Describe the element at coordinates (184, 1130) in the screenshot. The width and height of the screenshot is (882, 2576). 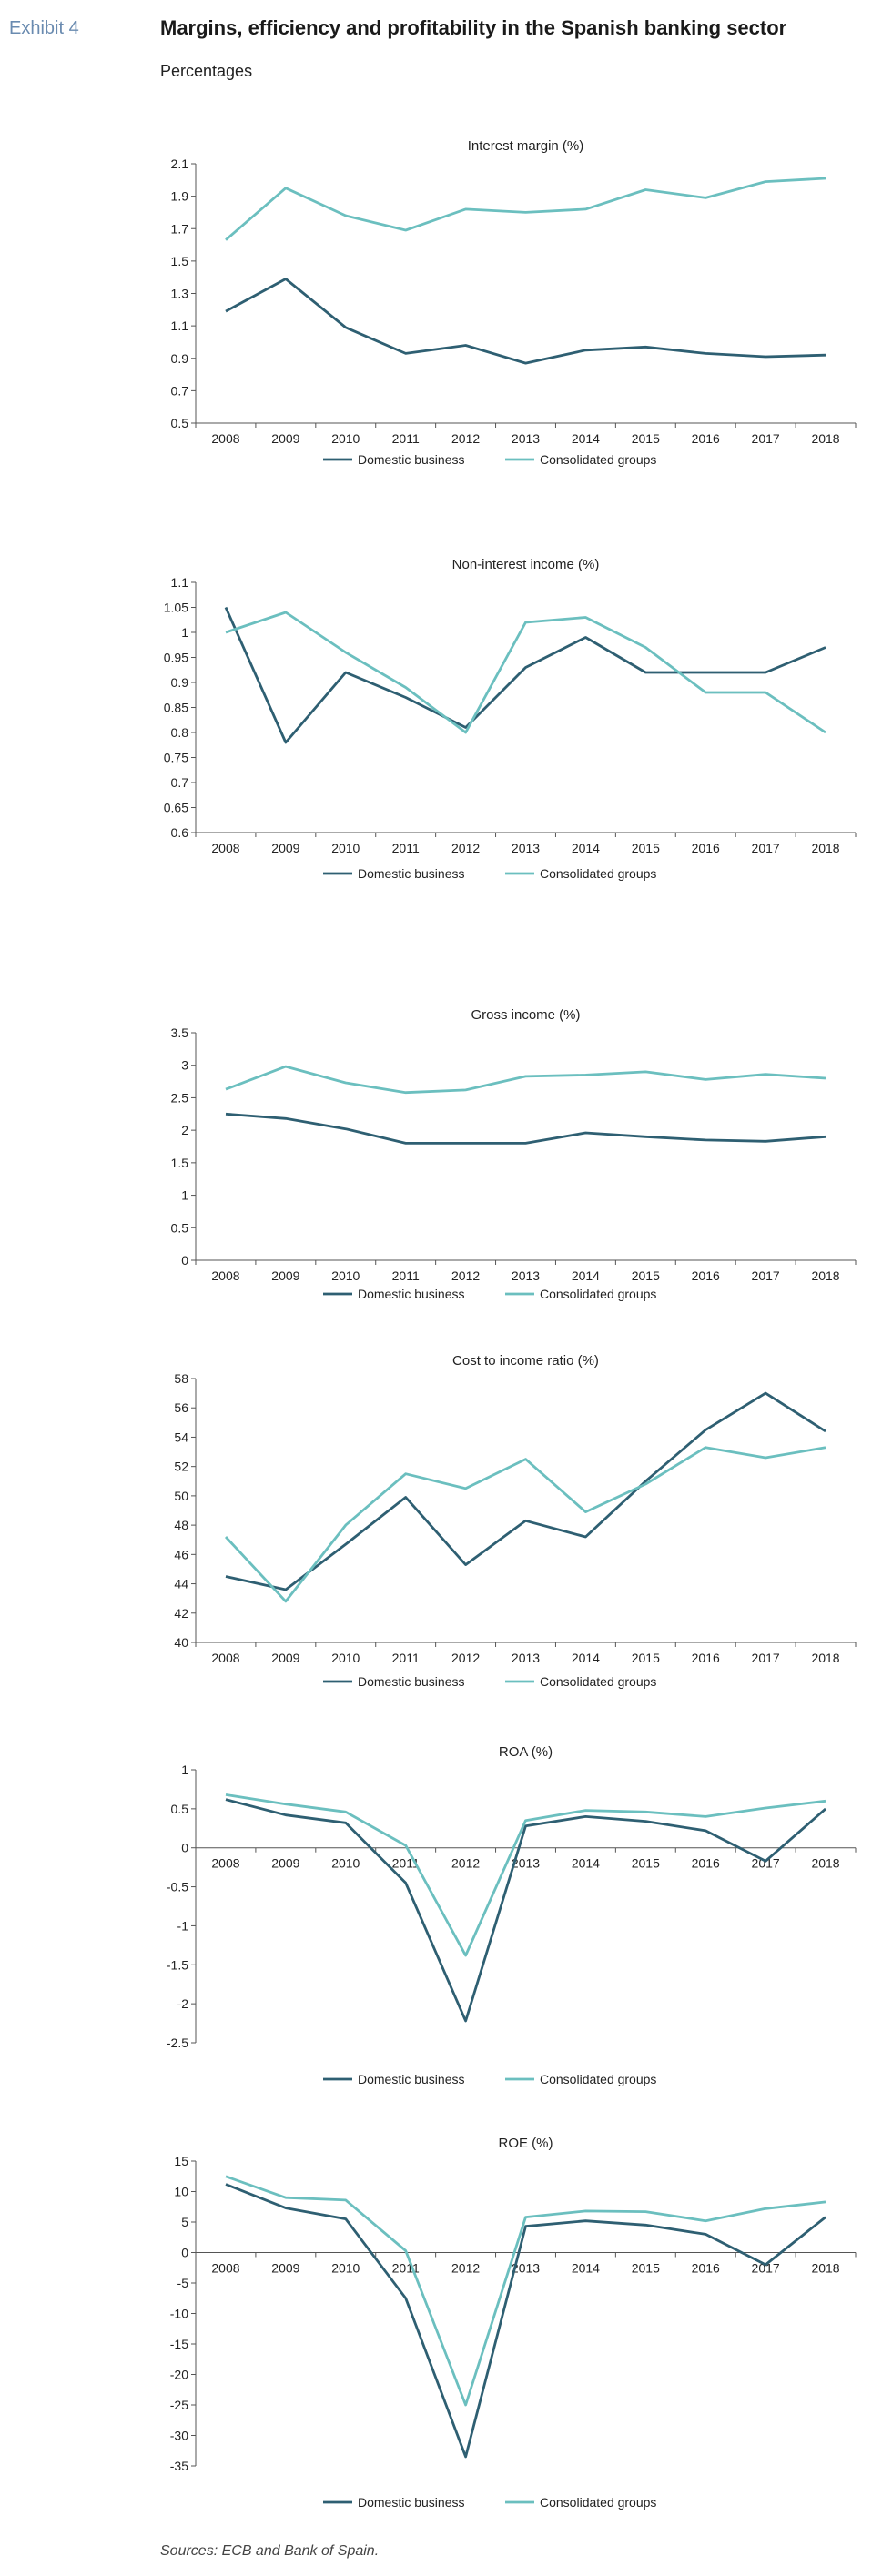
I see `y-tick-label: 2` at that location.